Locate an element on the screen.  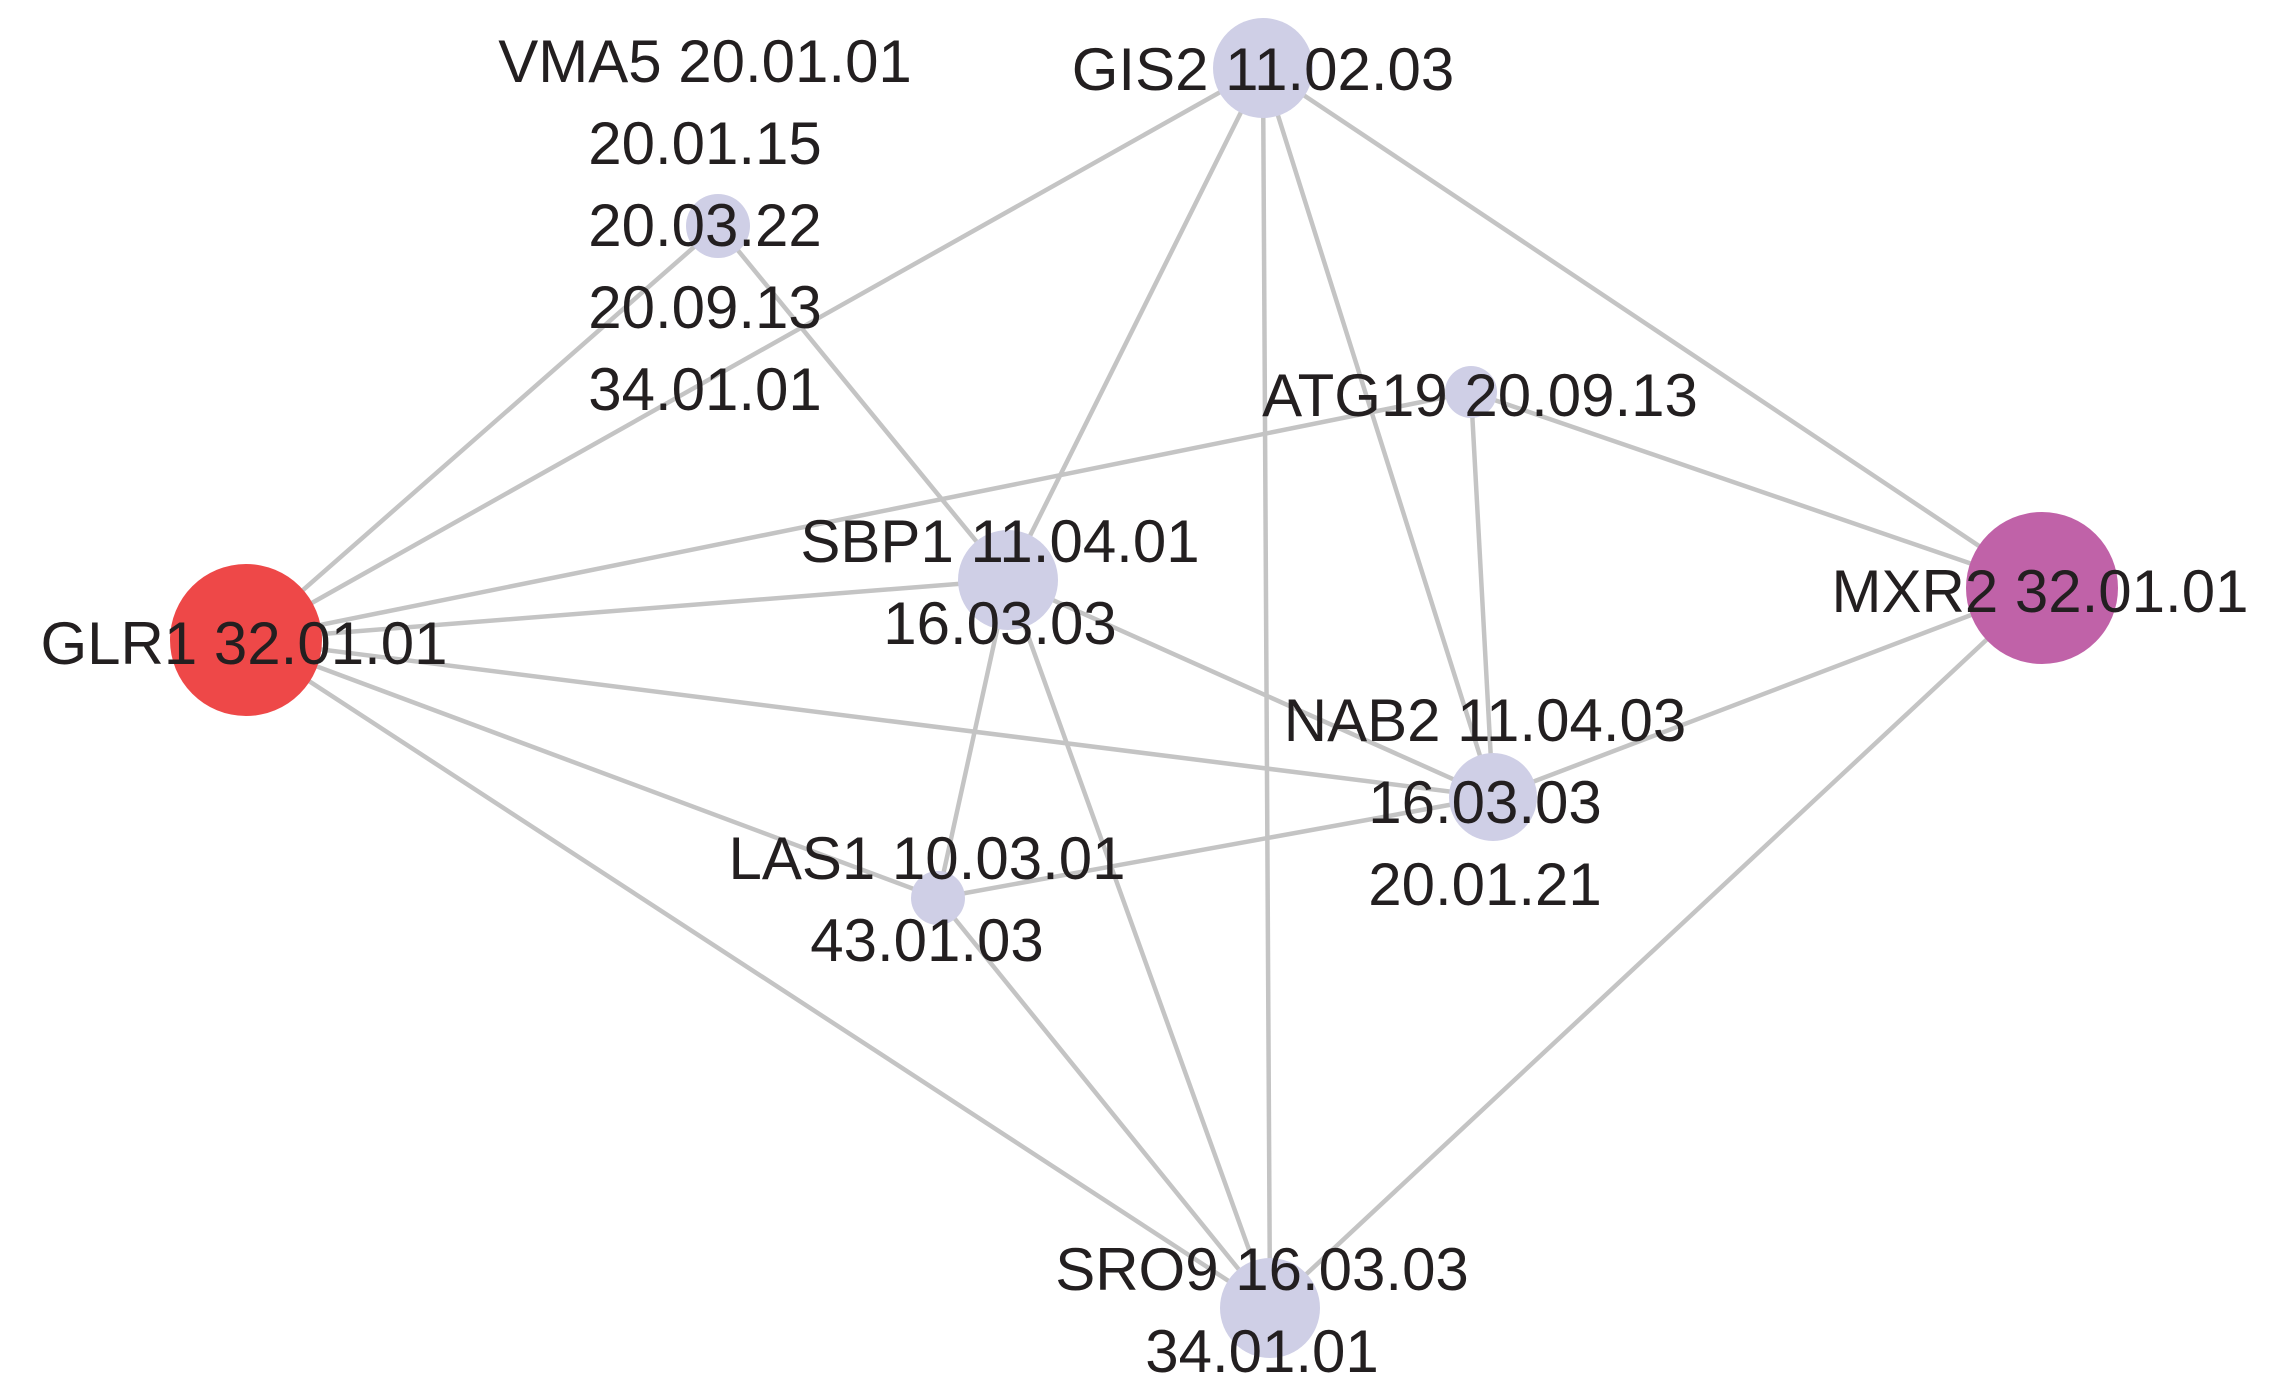
edge-sbp1-las1 is located at coordinates (973, 739).